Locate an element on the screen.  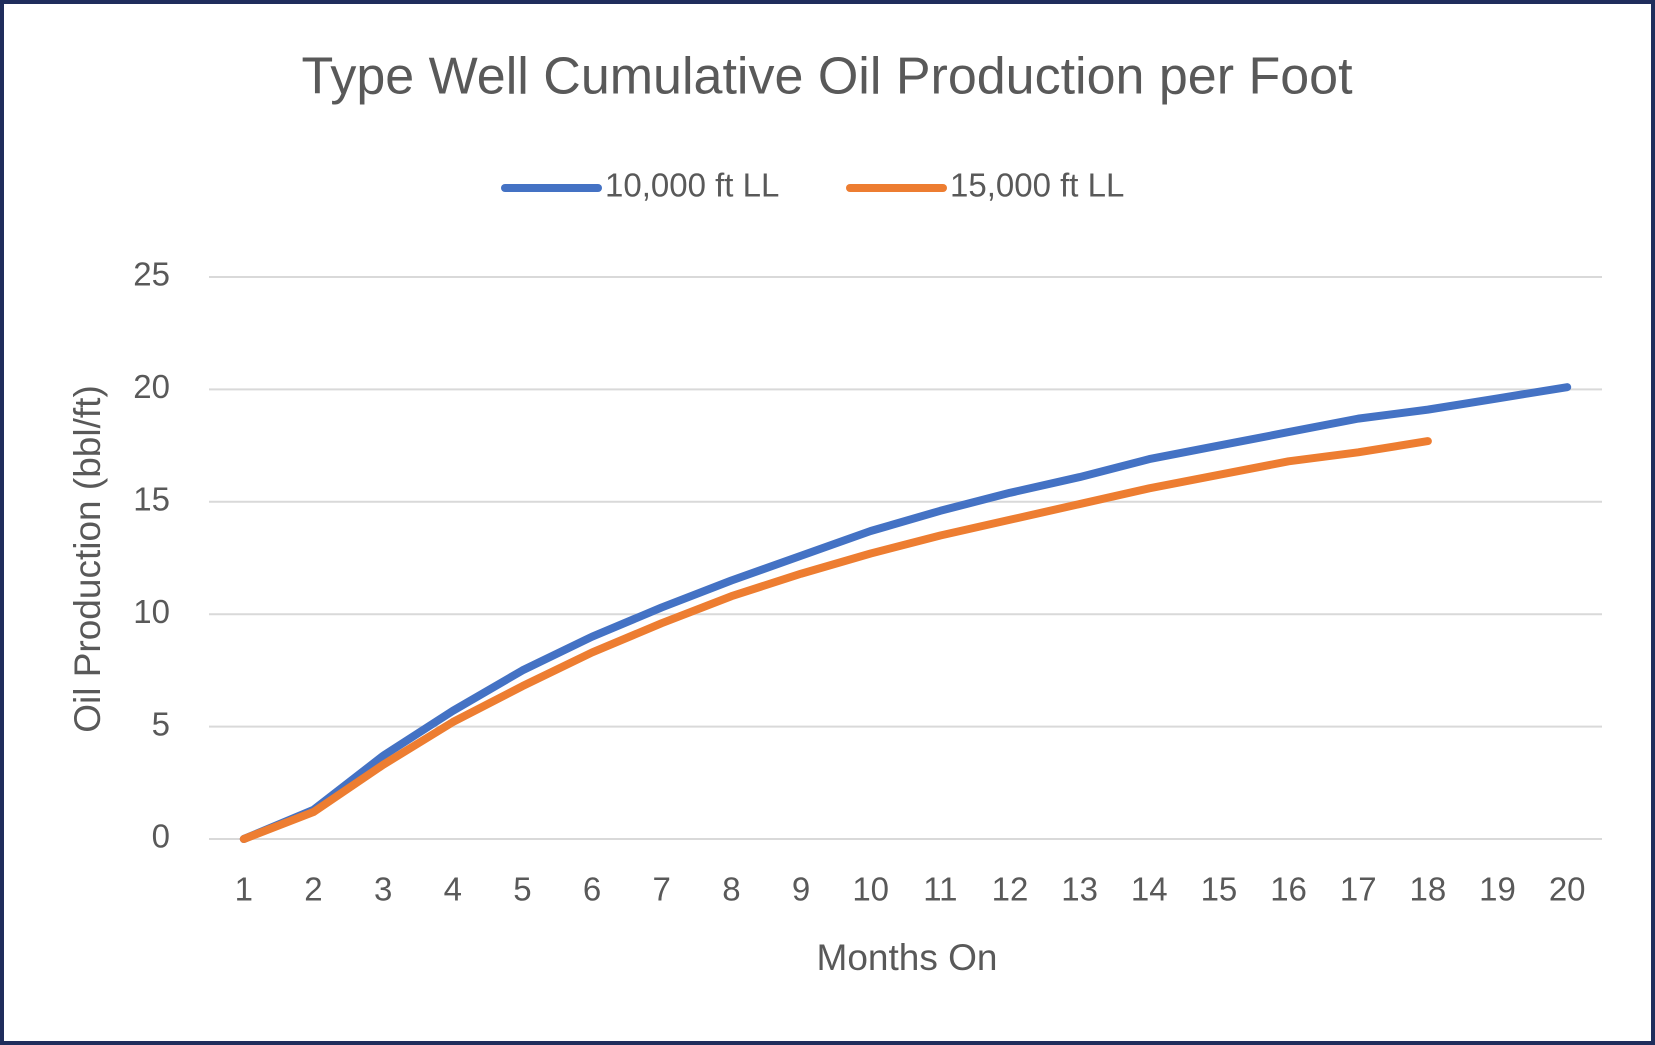
x-tick-label: 4 is located at coordinates (453, 889).